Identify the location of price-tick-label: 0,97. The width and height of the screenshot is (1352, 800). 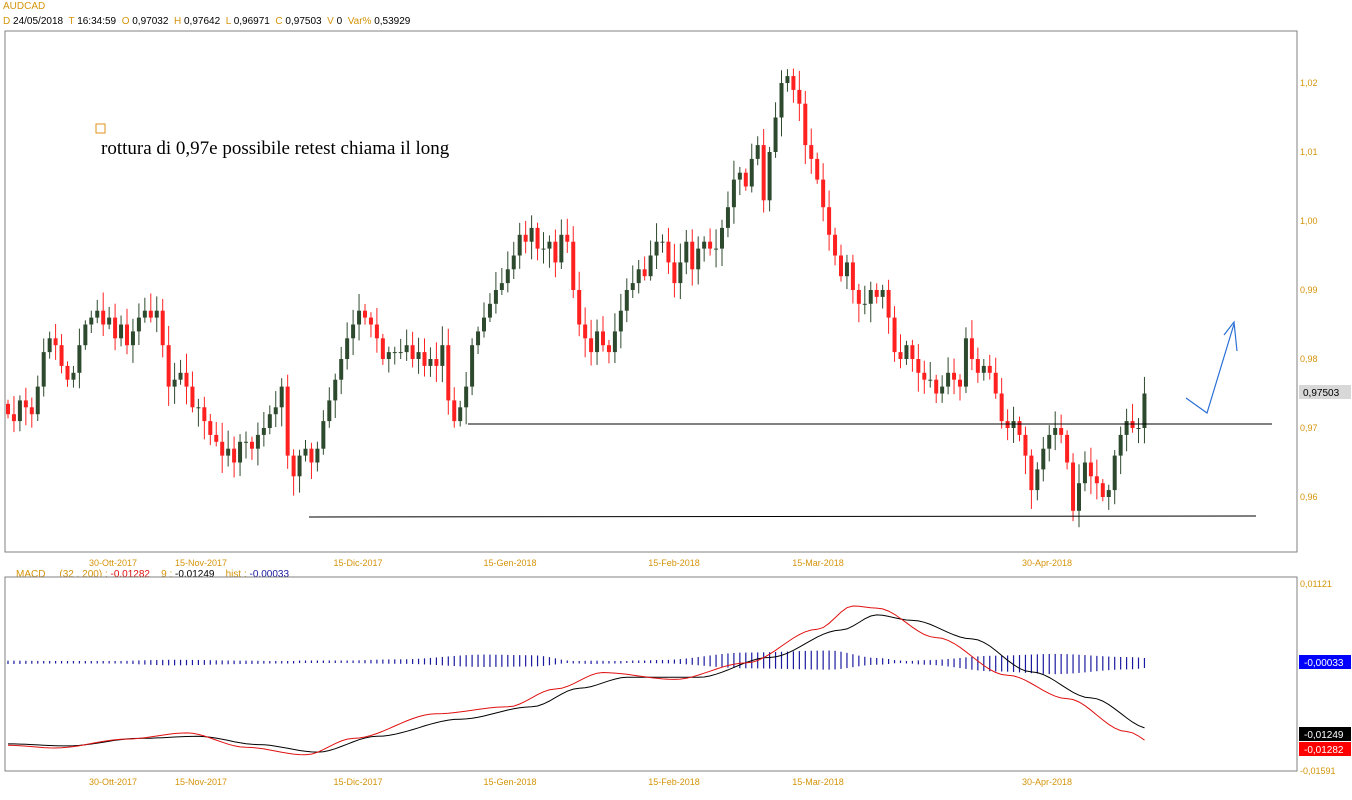
(1309, 428).